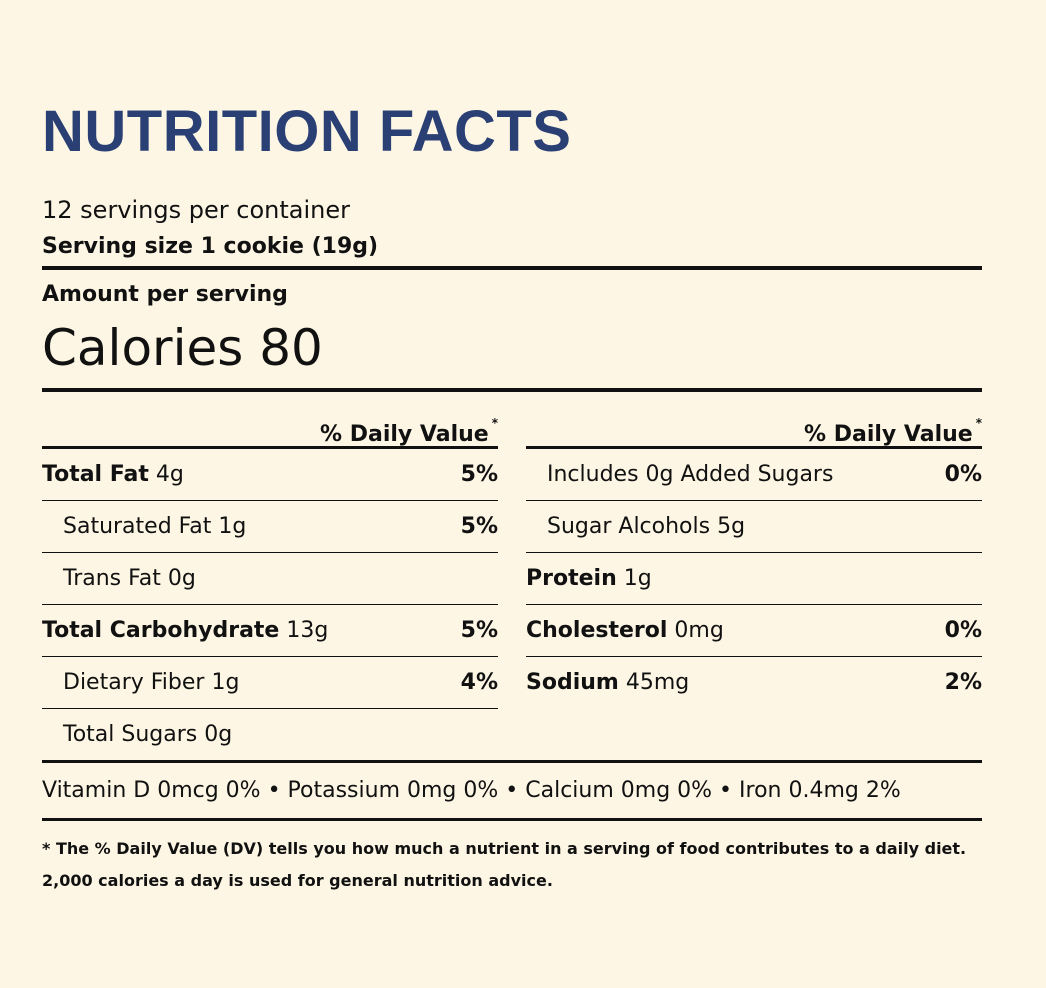 This screenshot has width=1046, height=988. What do you see at coordinates (185, 630) in the screenshot?
I see `nutrient-name: Total Carbohydrate 13g` at bounding box center [185, 630].